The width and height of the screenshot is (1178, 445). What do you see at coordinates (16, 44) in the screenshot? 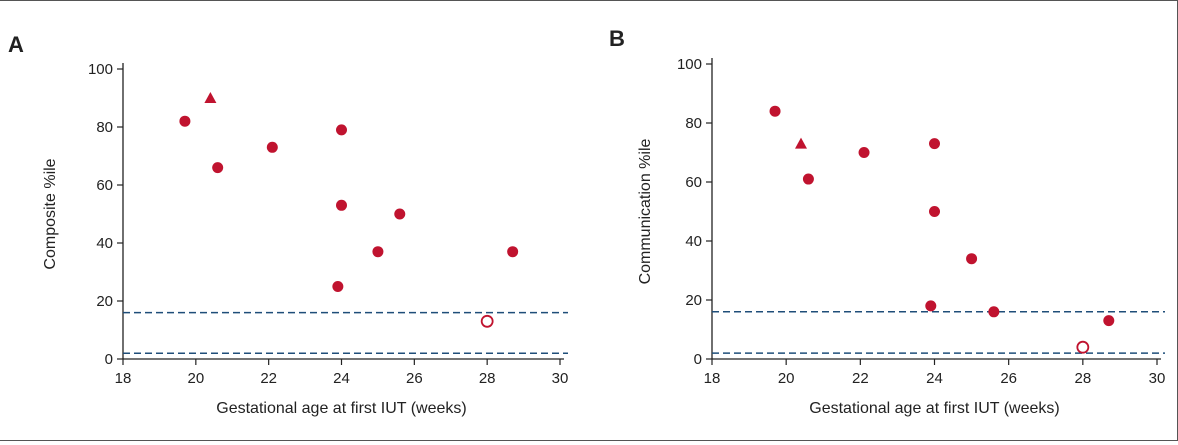
I see `panel-label: A` at bounding box center [16, 44].